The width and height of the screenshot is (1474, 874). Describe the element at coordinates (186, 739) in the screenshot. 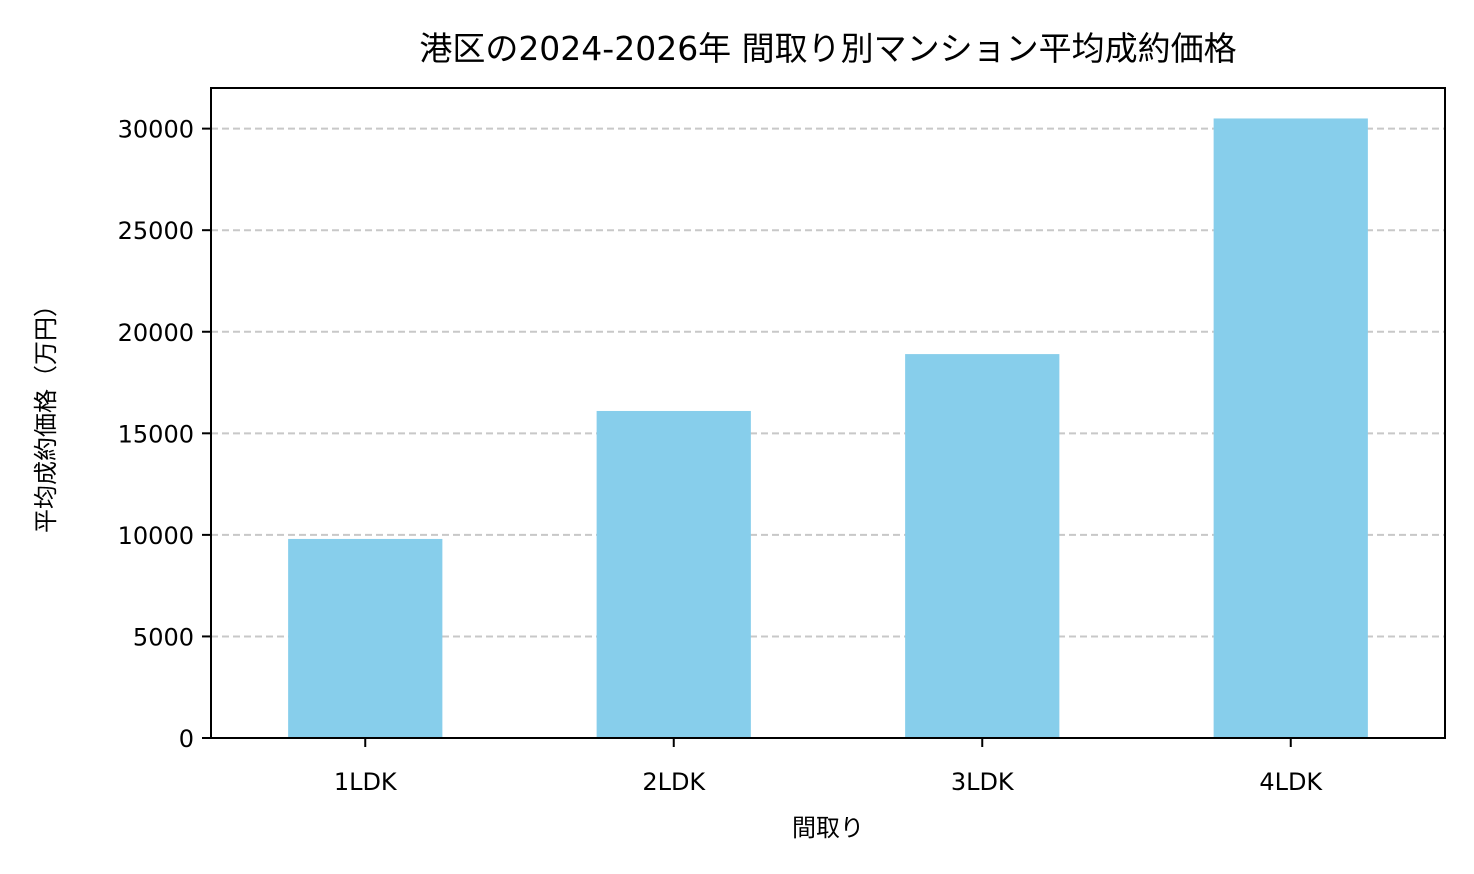

I see `y-tick-label: 0` at that location.